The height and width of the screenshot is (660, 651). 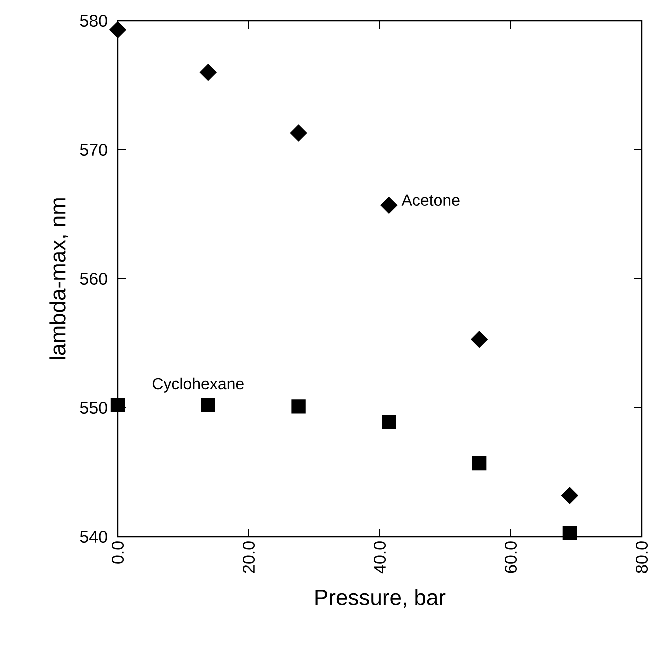 What do you see at coordinates (94, 279) in the screenshot?
I see `y-tick-label: 560` at bounding box center [94, 279].